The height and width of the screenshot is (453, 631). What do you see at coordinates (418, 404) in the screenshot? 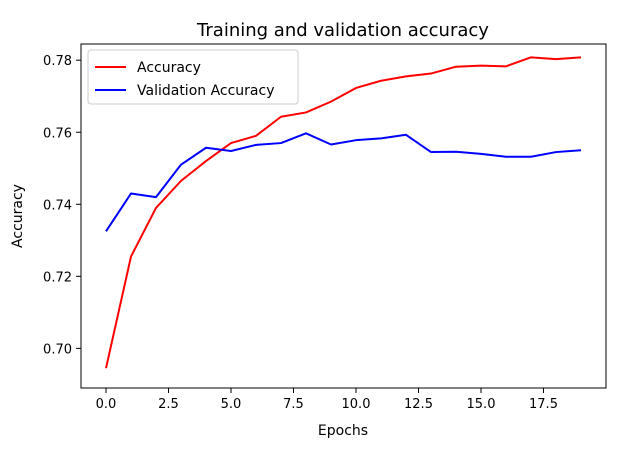
I see `x-tick-label: 12.5` at bounding box center [418, 404].